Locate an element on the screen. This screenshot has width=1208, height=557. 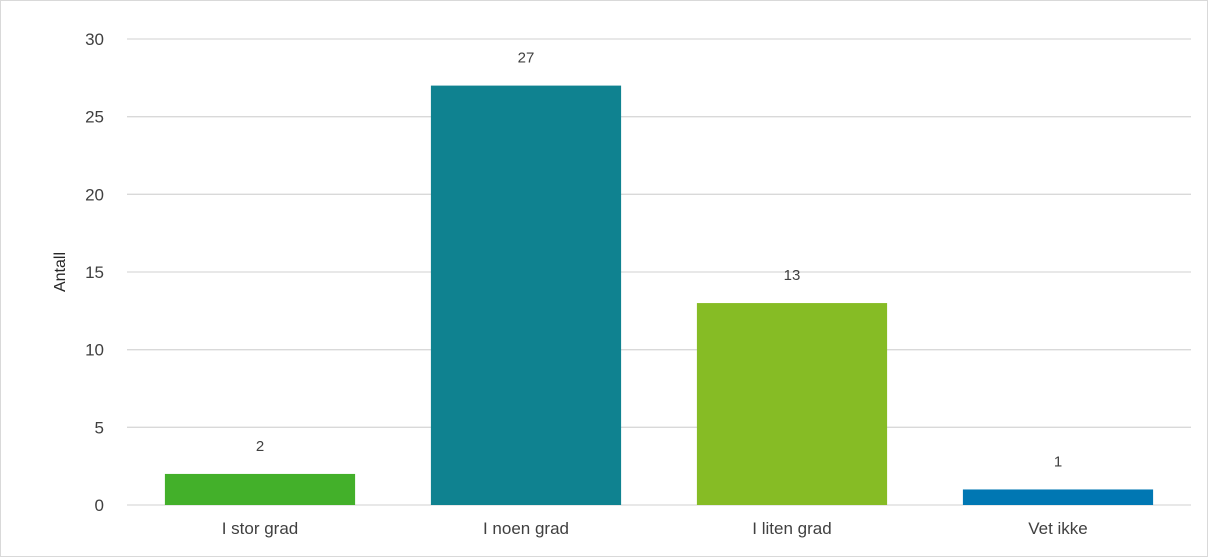
y-axis-title: Antall is located at coordinates (60, 272).